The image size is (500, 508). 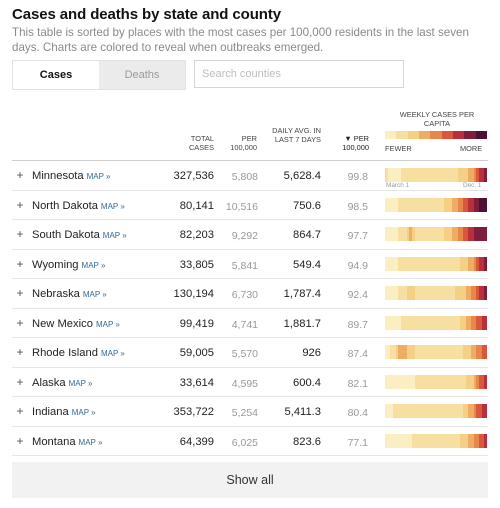 What do you see at coordinates (142, 75) in the screenshot?
I see `tab-deaths: Deaths` at bounding box center [142, 75].